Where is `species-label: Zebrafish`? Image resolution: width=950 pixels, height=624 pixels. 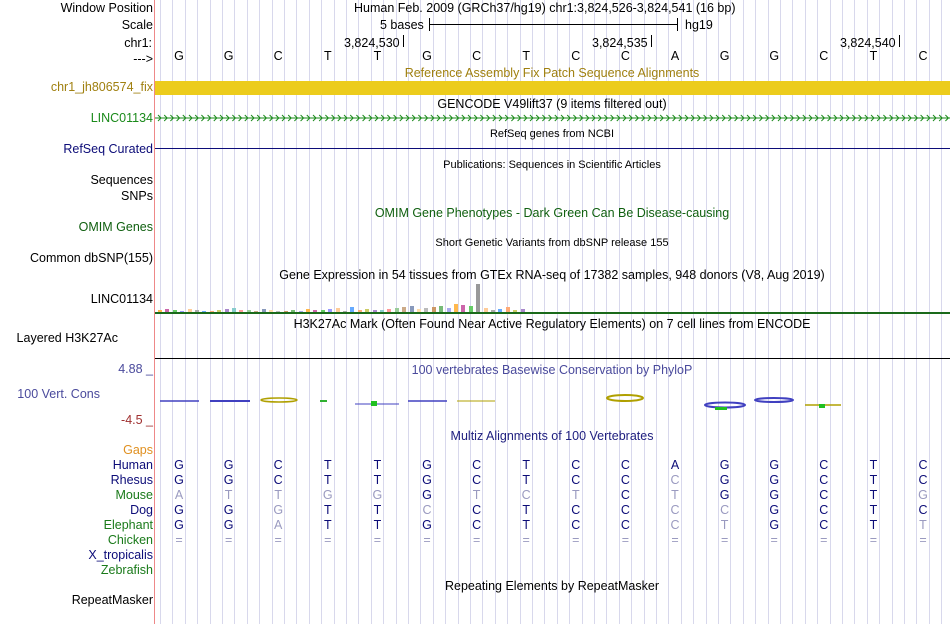 species-label: Zebrafish is located at coordinates (126, 570).